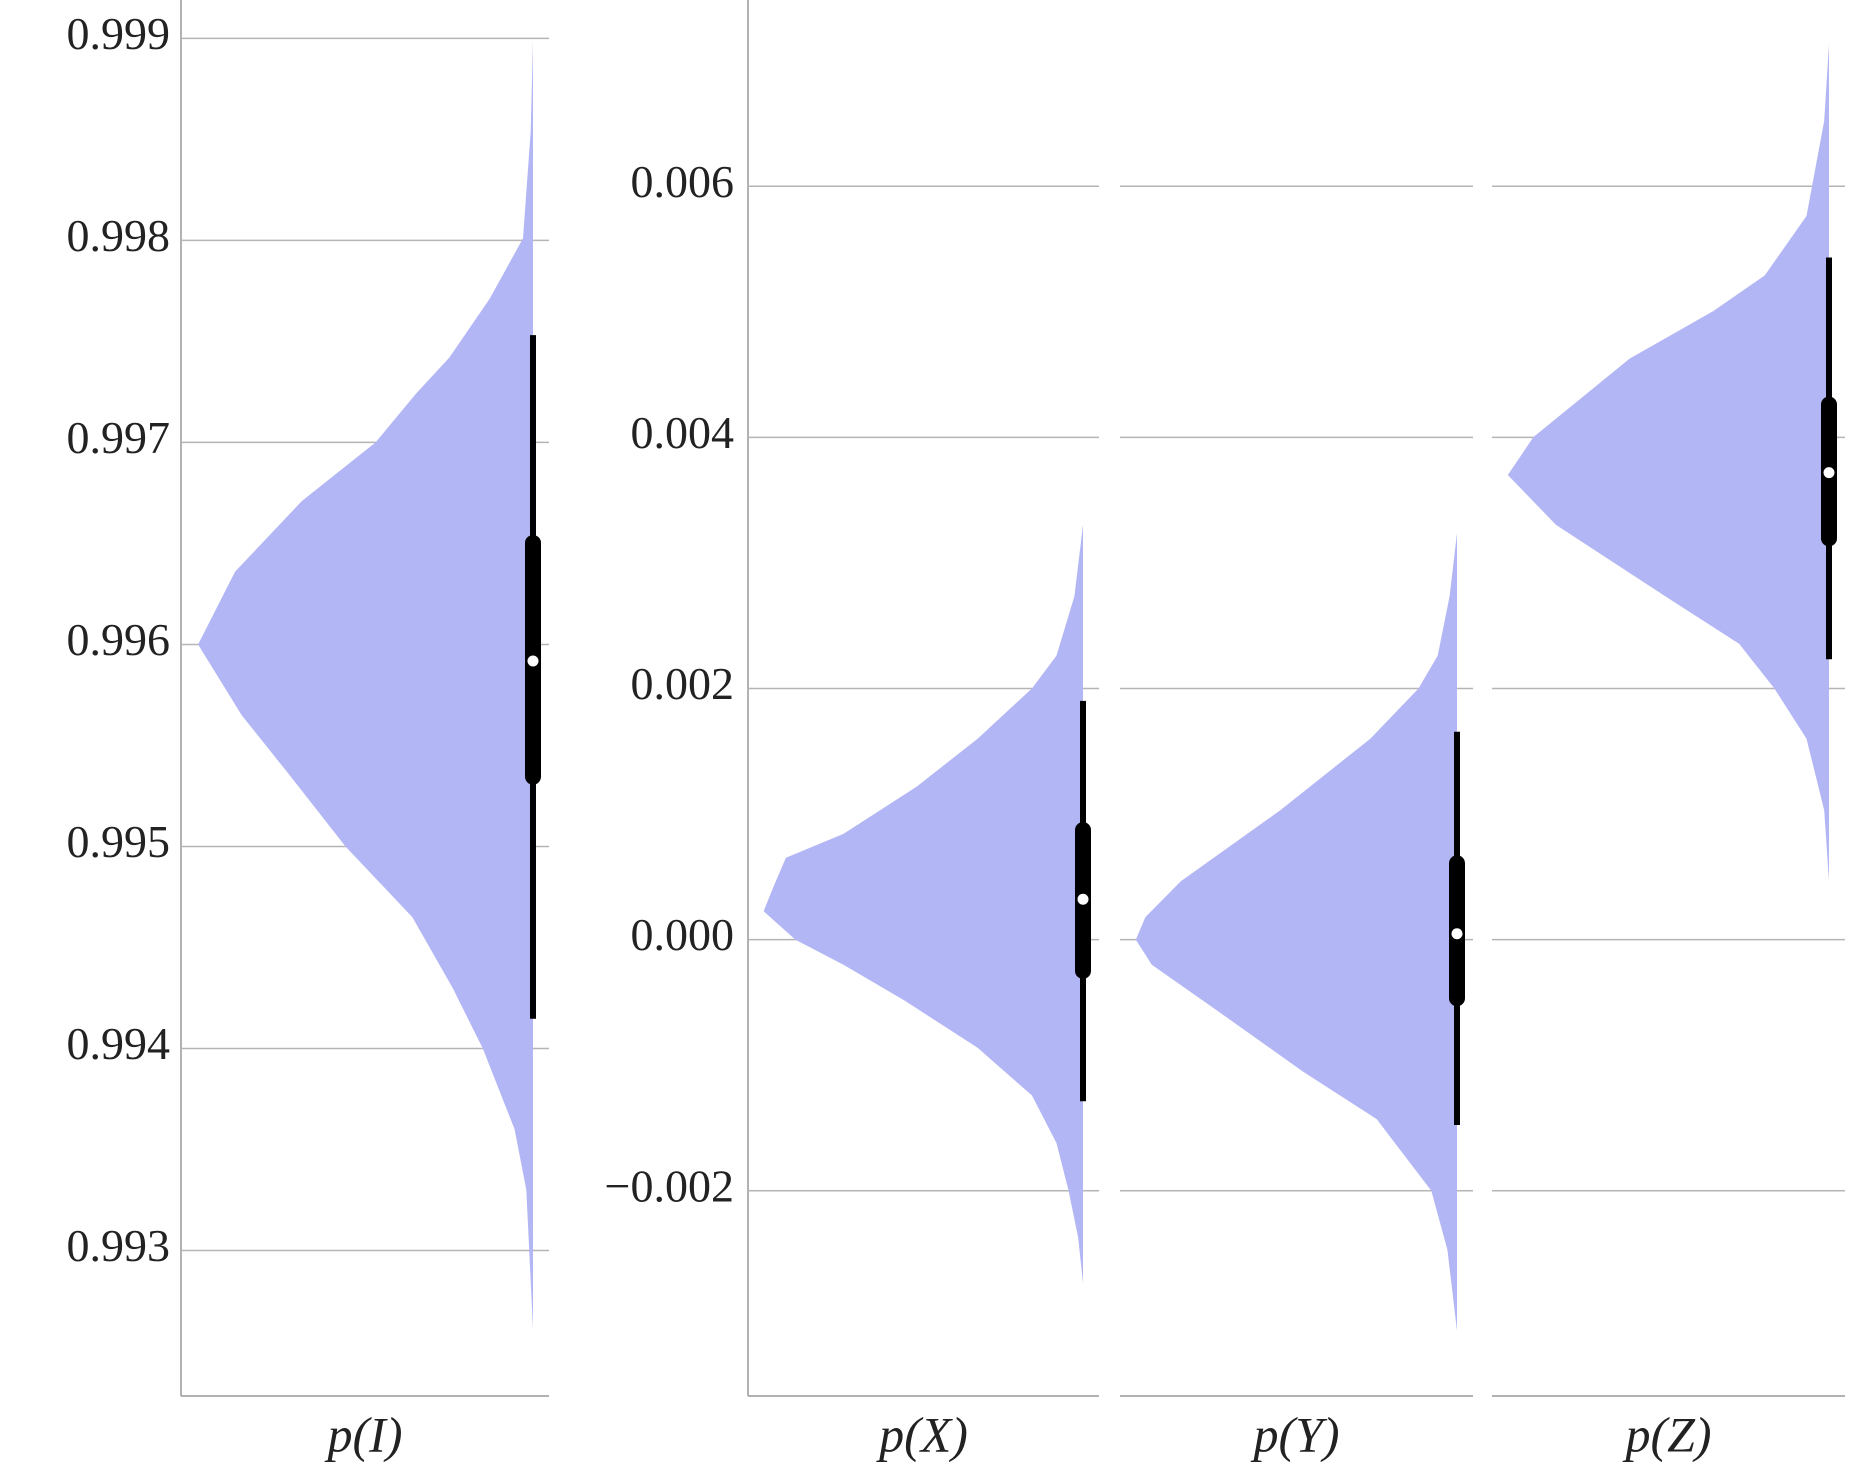 The image size is (1869, 1476). Describe the element at coordinates (683, 683) in the screenshot. I see `y-tick-label: 0.002` at that location.